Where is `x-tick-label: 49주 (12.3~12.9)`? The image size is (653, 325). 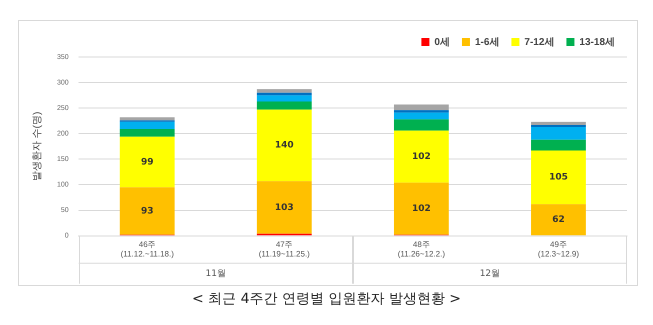
x-tick-label: 49주 (12.3~12.9) is located at coordinates (559, 249).